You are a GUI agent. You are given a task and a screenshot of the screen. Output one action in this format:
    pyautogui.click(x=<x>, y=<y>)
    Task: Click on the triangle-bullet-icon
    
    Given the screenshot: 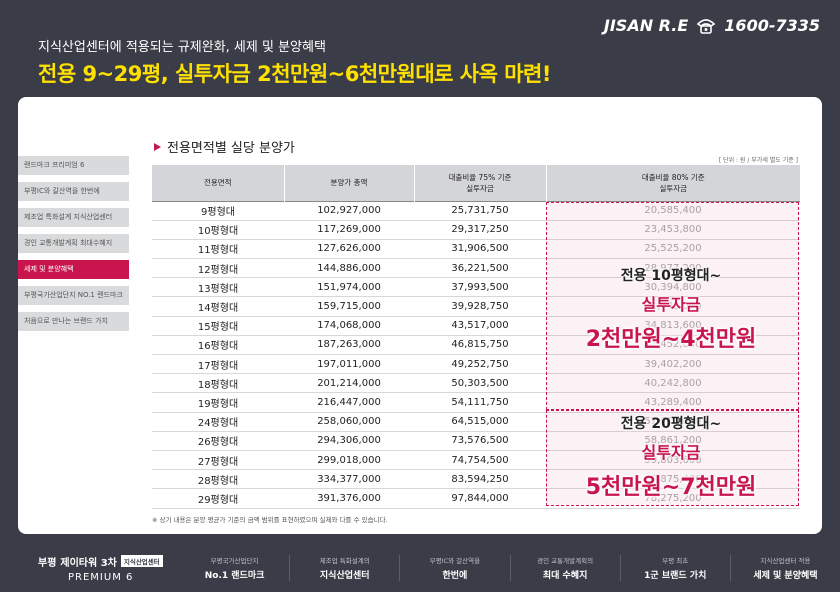 What is the action you would take?
    pyautogui.click(x=157, y=146)
    